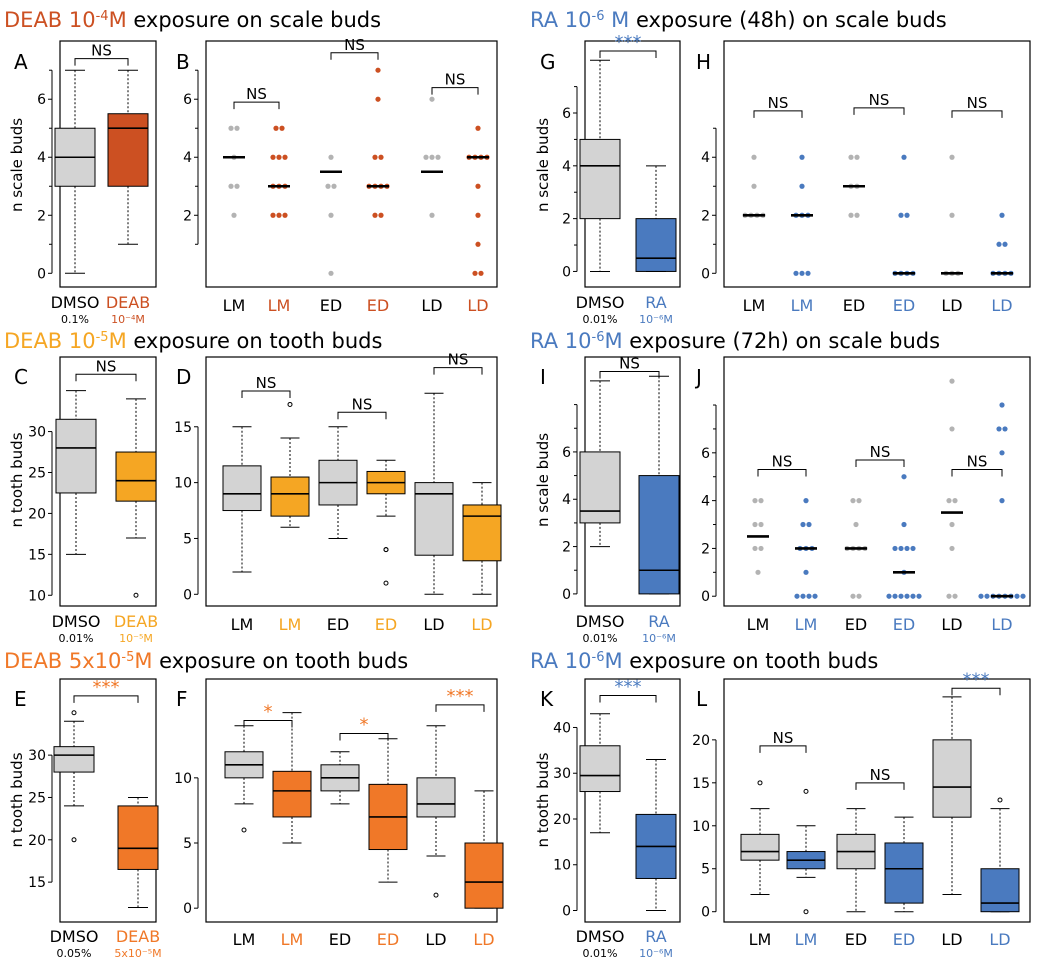 The height and width of the screenshot is (960, 1039). What do you see at coordinates (600, 621) in the screenshot?
I see `x-tick-label: DMSO` at bounding box center [600, 621].